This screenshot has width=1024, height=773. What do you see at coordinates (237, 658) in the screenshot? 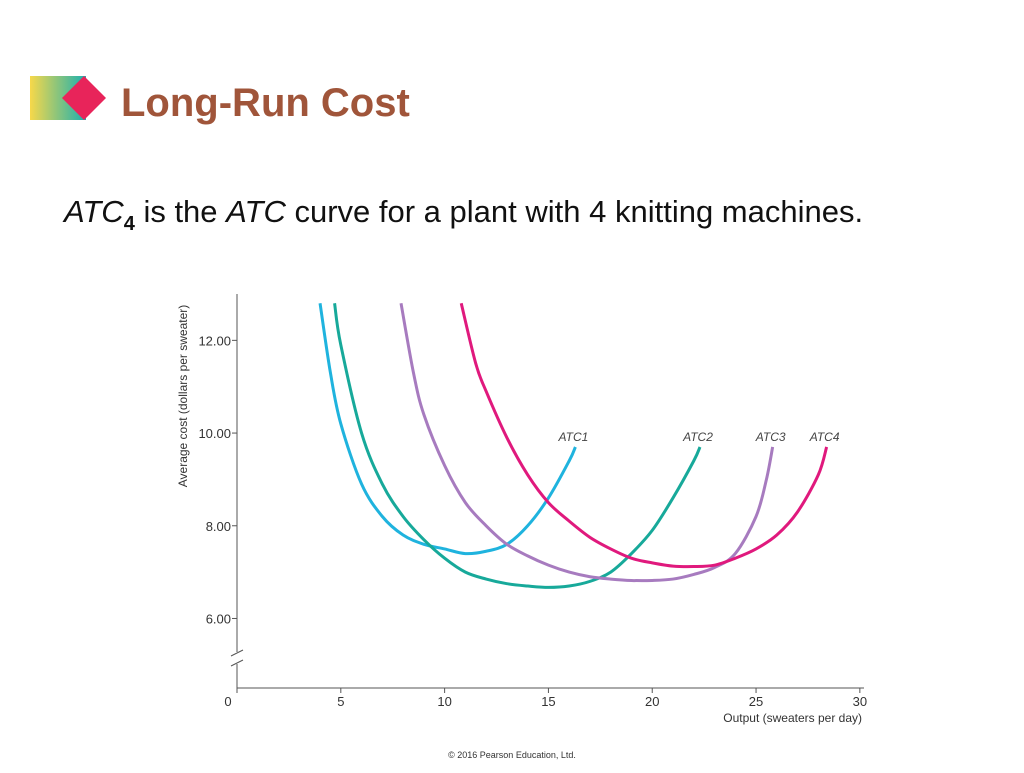
I see `axis-break-gap` at bounding box center [237, 658].